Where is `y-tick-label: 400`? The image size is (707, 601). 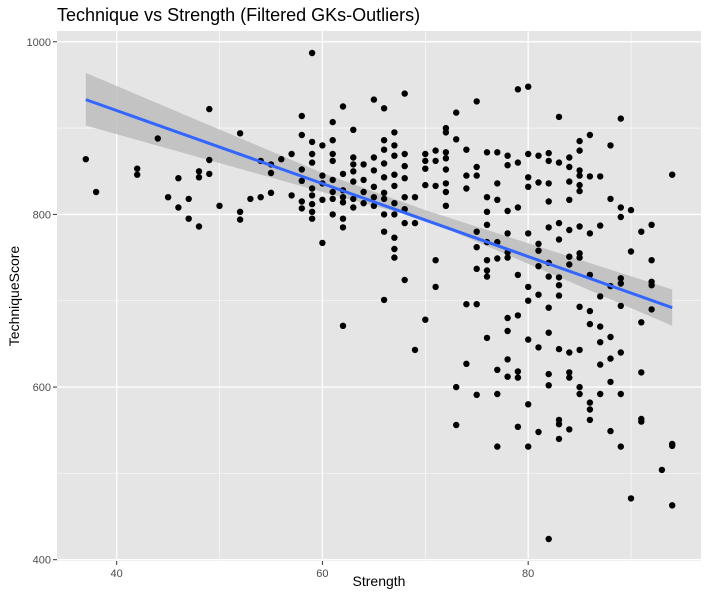 y-tick-label: 400 is located at coordinates (42, 561).